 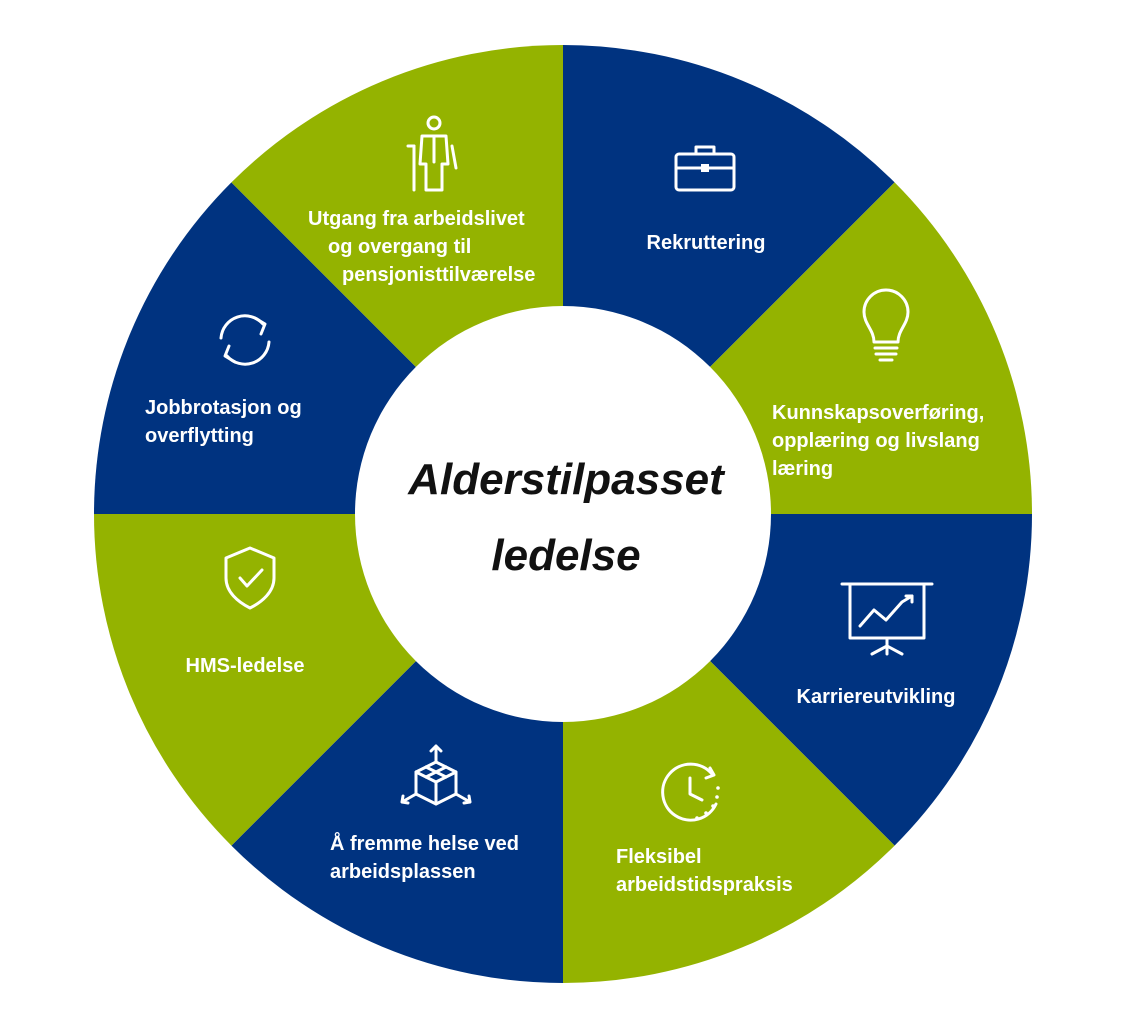 I want to click on label-recruitment: Rekruttering, so click(x=706, y=243).